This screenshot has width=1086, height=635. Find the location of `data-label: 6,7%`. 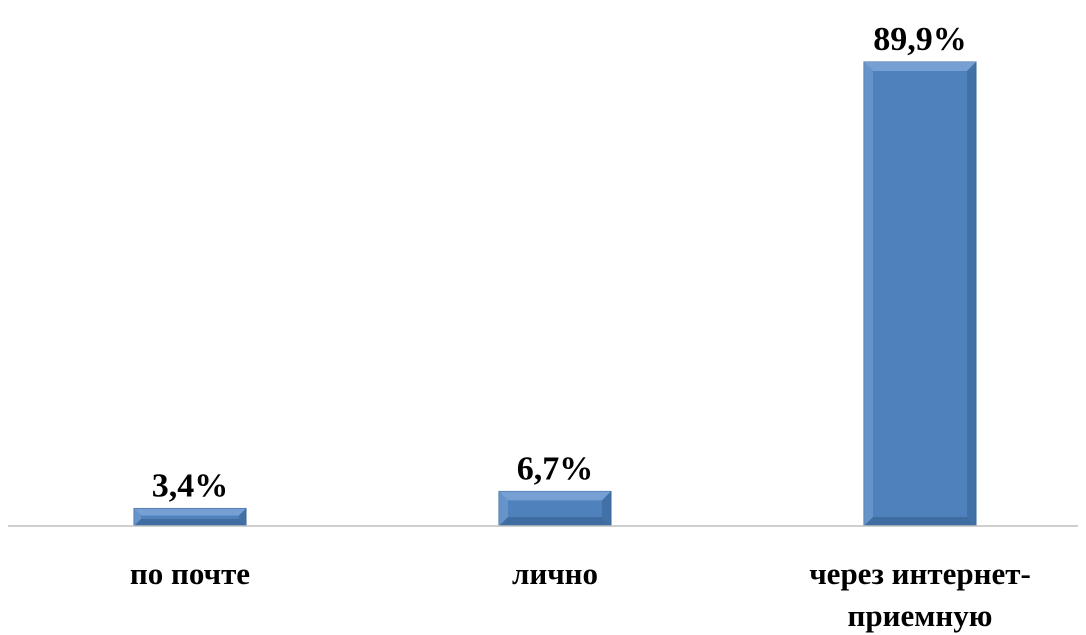

data-label: 6,7% is located at coordinates (555, 468).